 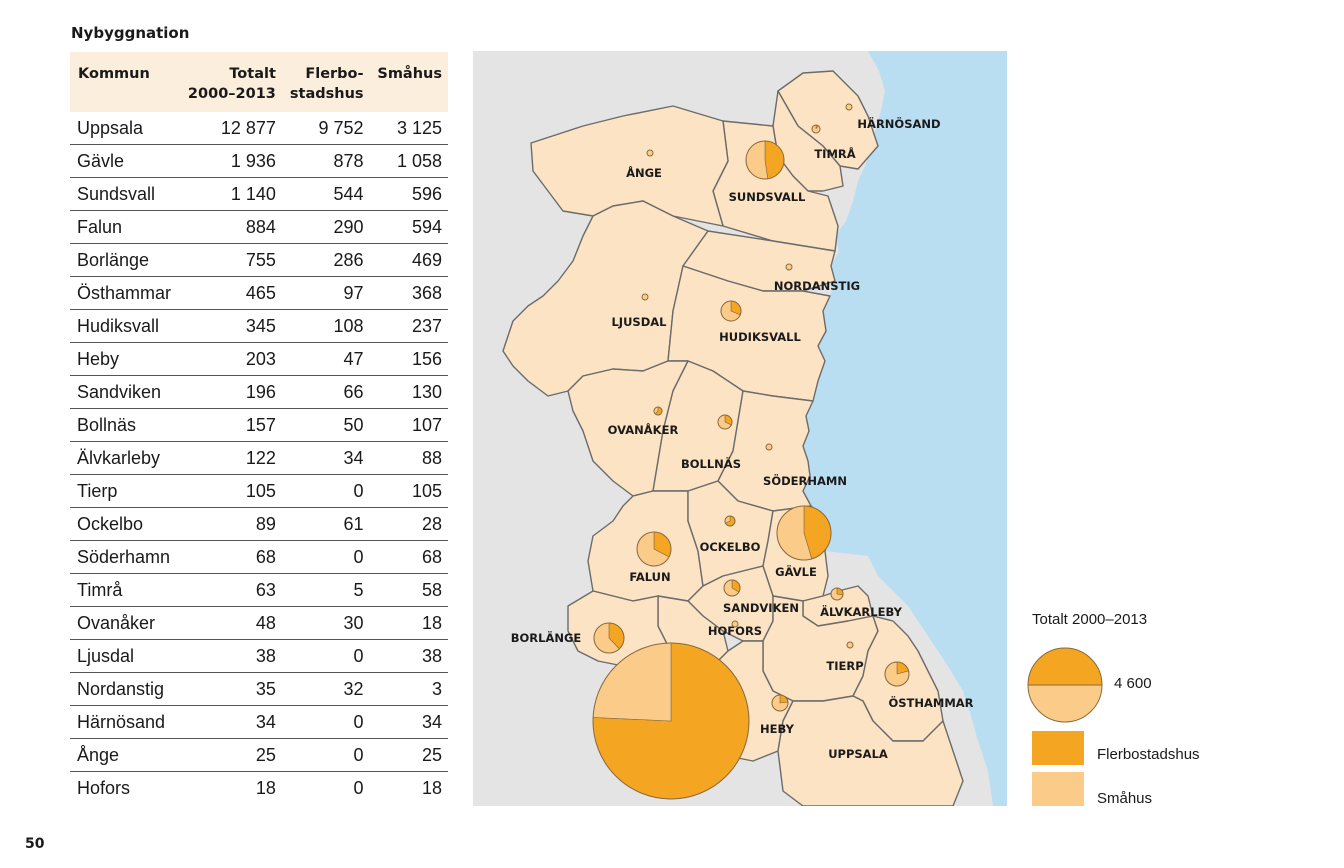 I want to click on map-label: ÖSTHAMMAR, so click(x=930, y=702).